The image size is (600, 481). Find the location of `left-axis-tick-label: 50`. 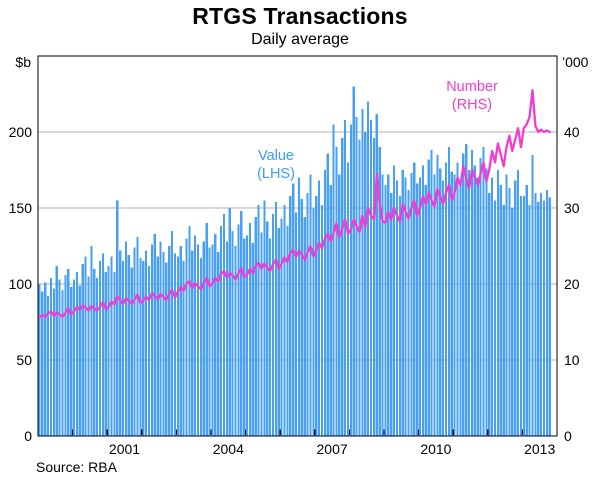

left-axis-tick-label: 50 is located at coordinates (24, 360).